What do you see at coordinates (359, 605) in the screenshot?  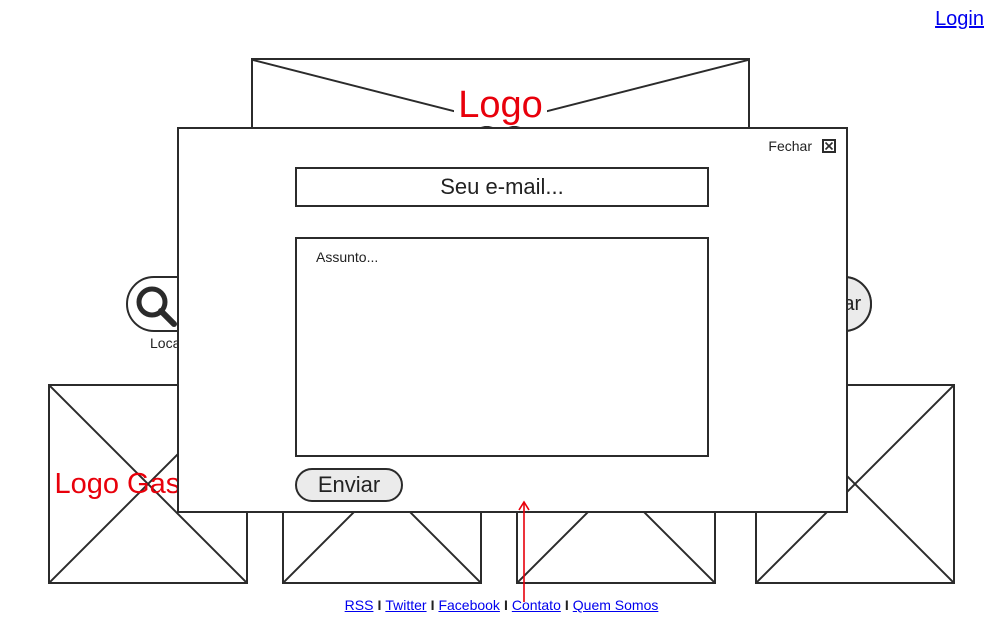 I see `footer-link-rss: RSS` at bounding box center [359, 605].